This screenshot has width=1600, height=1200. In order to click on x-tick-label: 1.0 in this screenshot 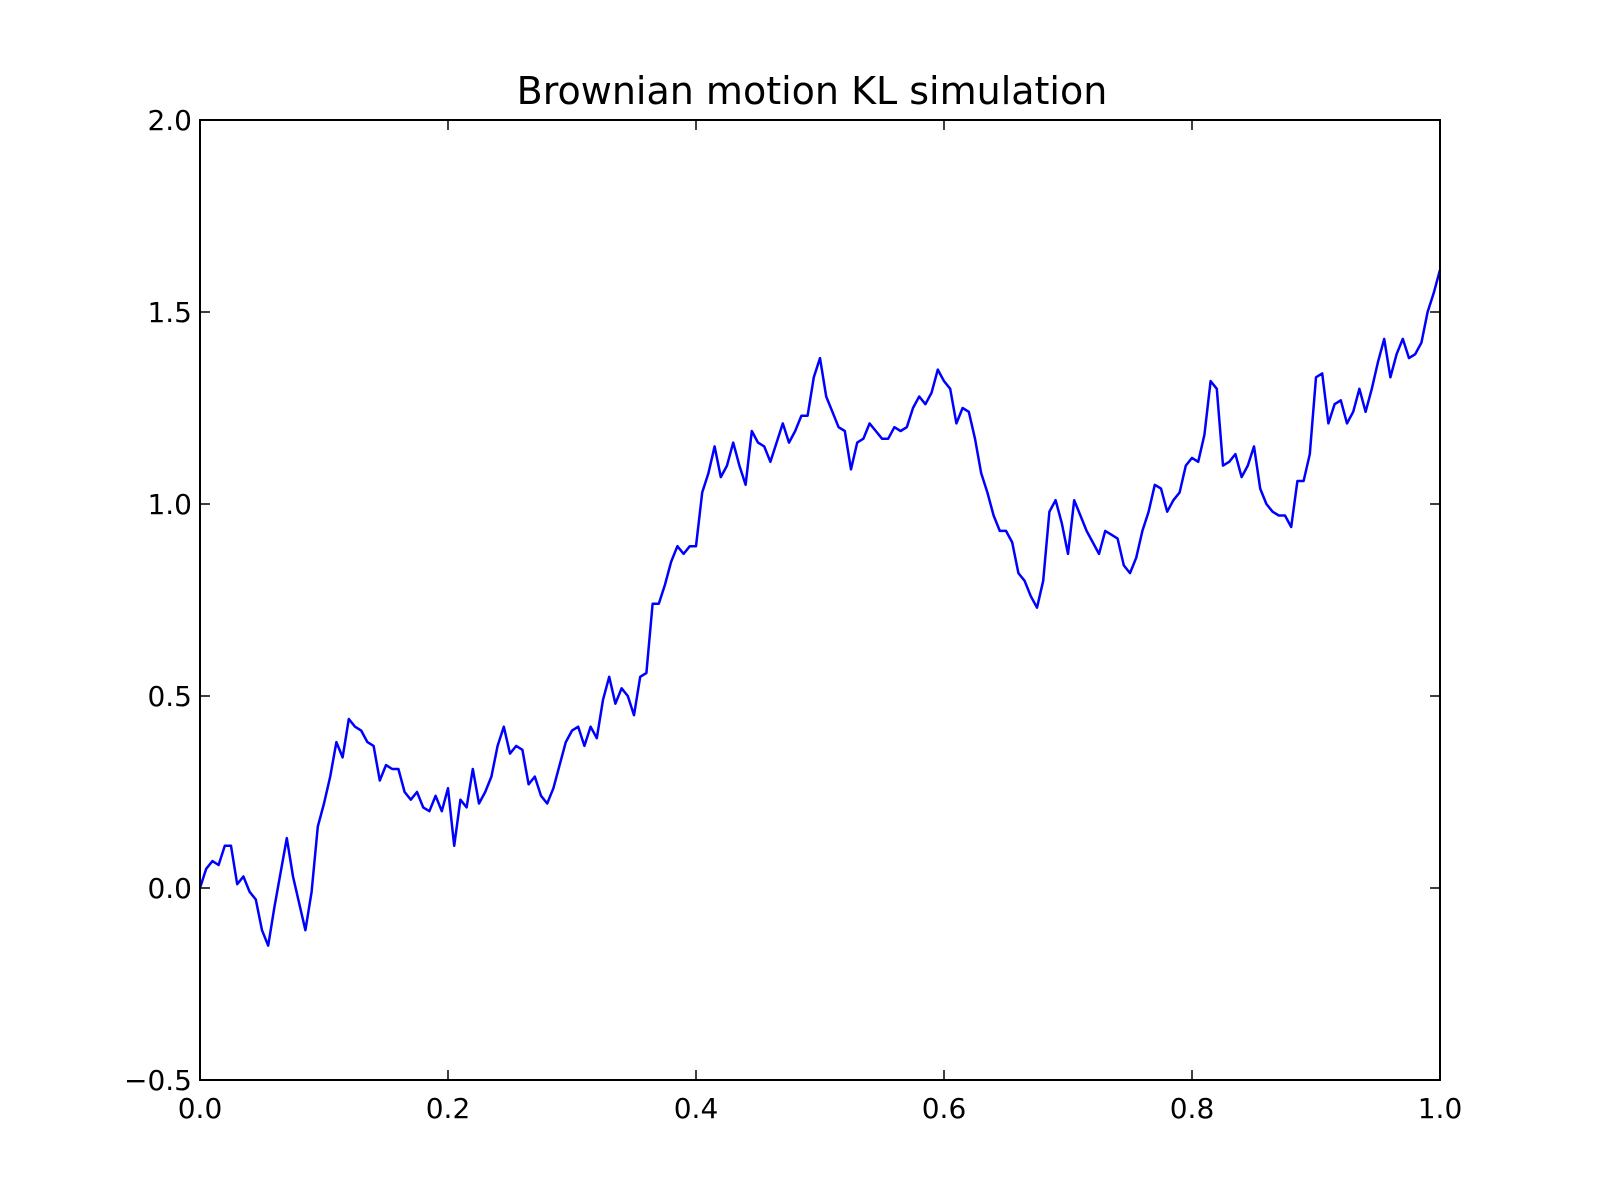, I will do `click(1440, 1108)`.